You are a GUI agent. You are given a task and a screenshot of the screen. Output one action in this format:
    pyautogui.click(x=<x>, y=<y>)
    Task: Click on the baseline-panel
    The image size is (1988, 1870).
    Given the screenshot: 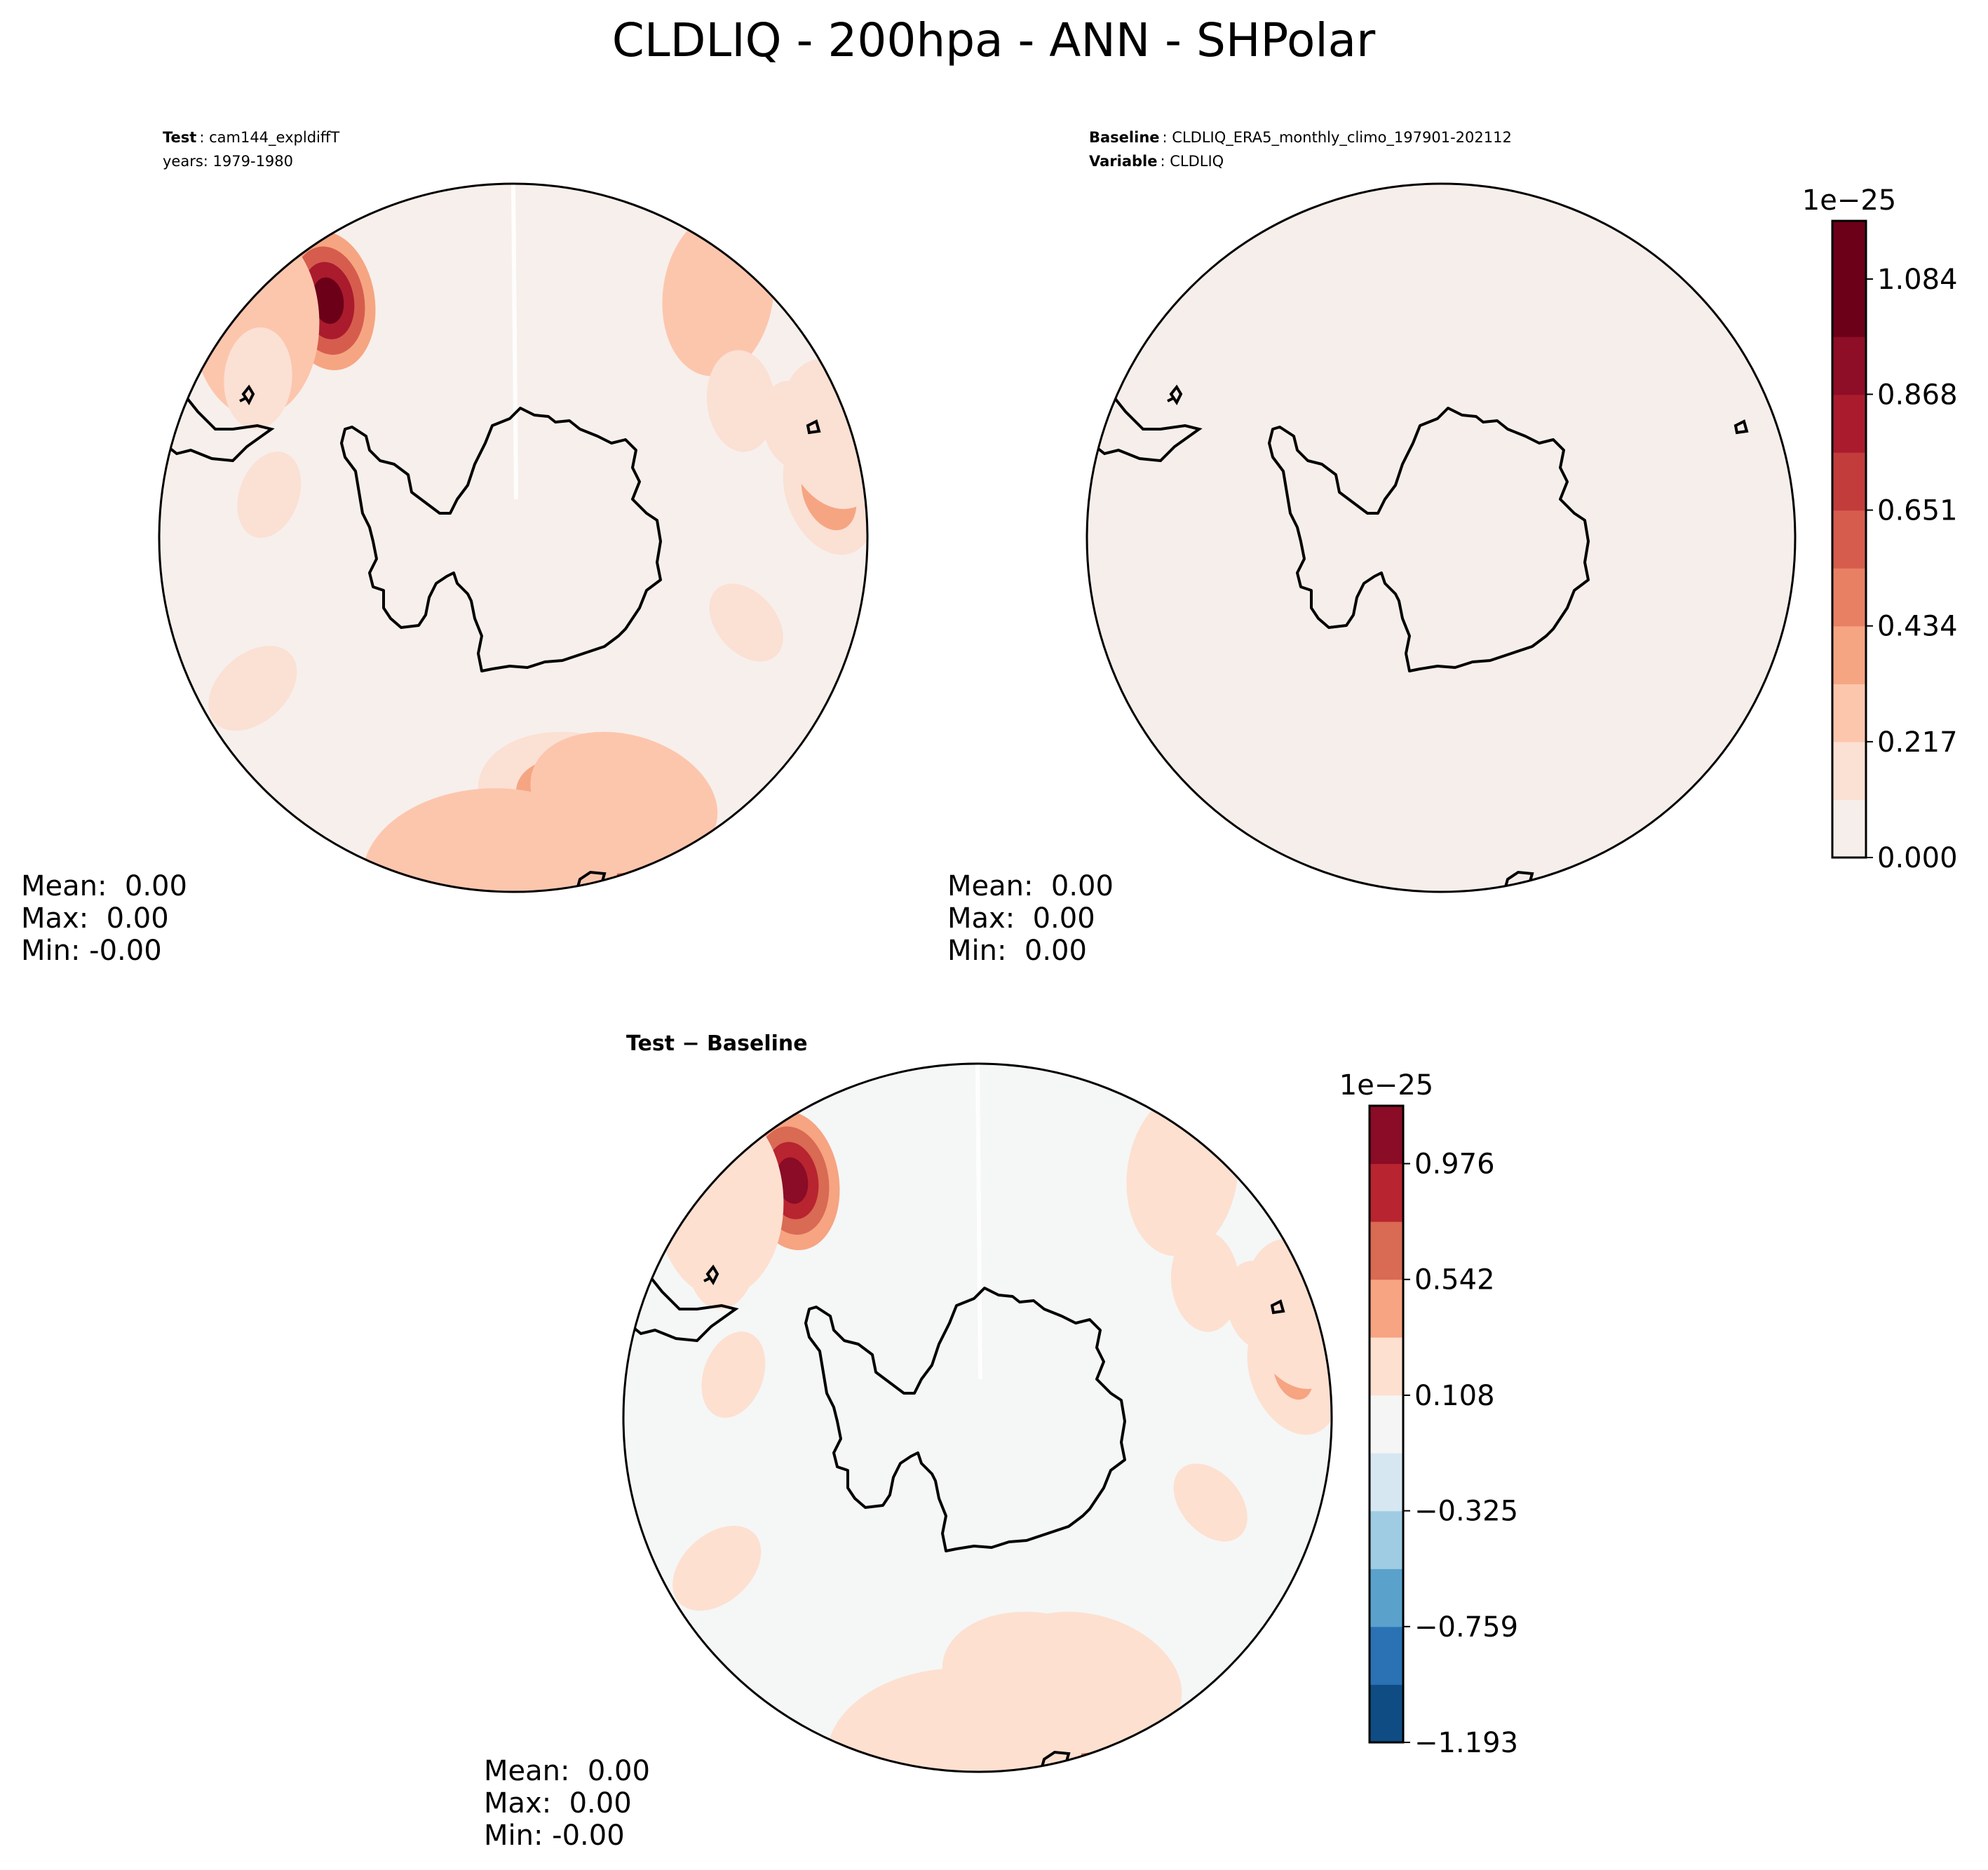 What is the action you would take?
    pyautogui.click(x=1441, y=537)
    